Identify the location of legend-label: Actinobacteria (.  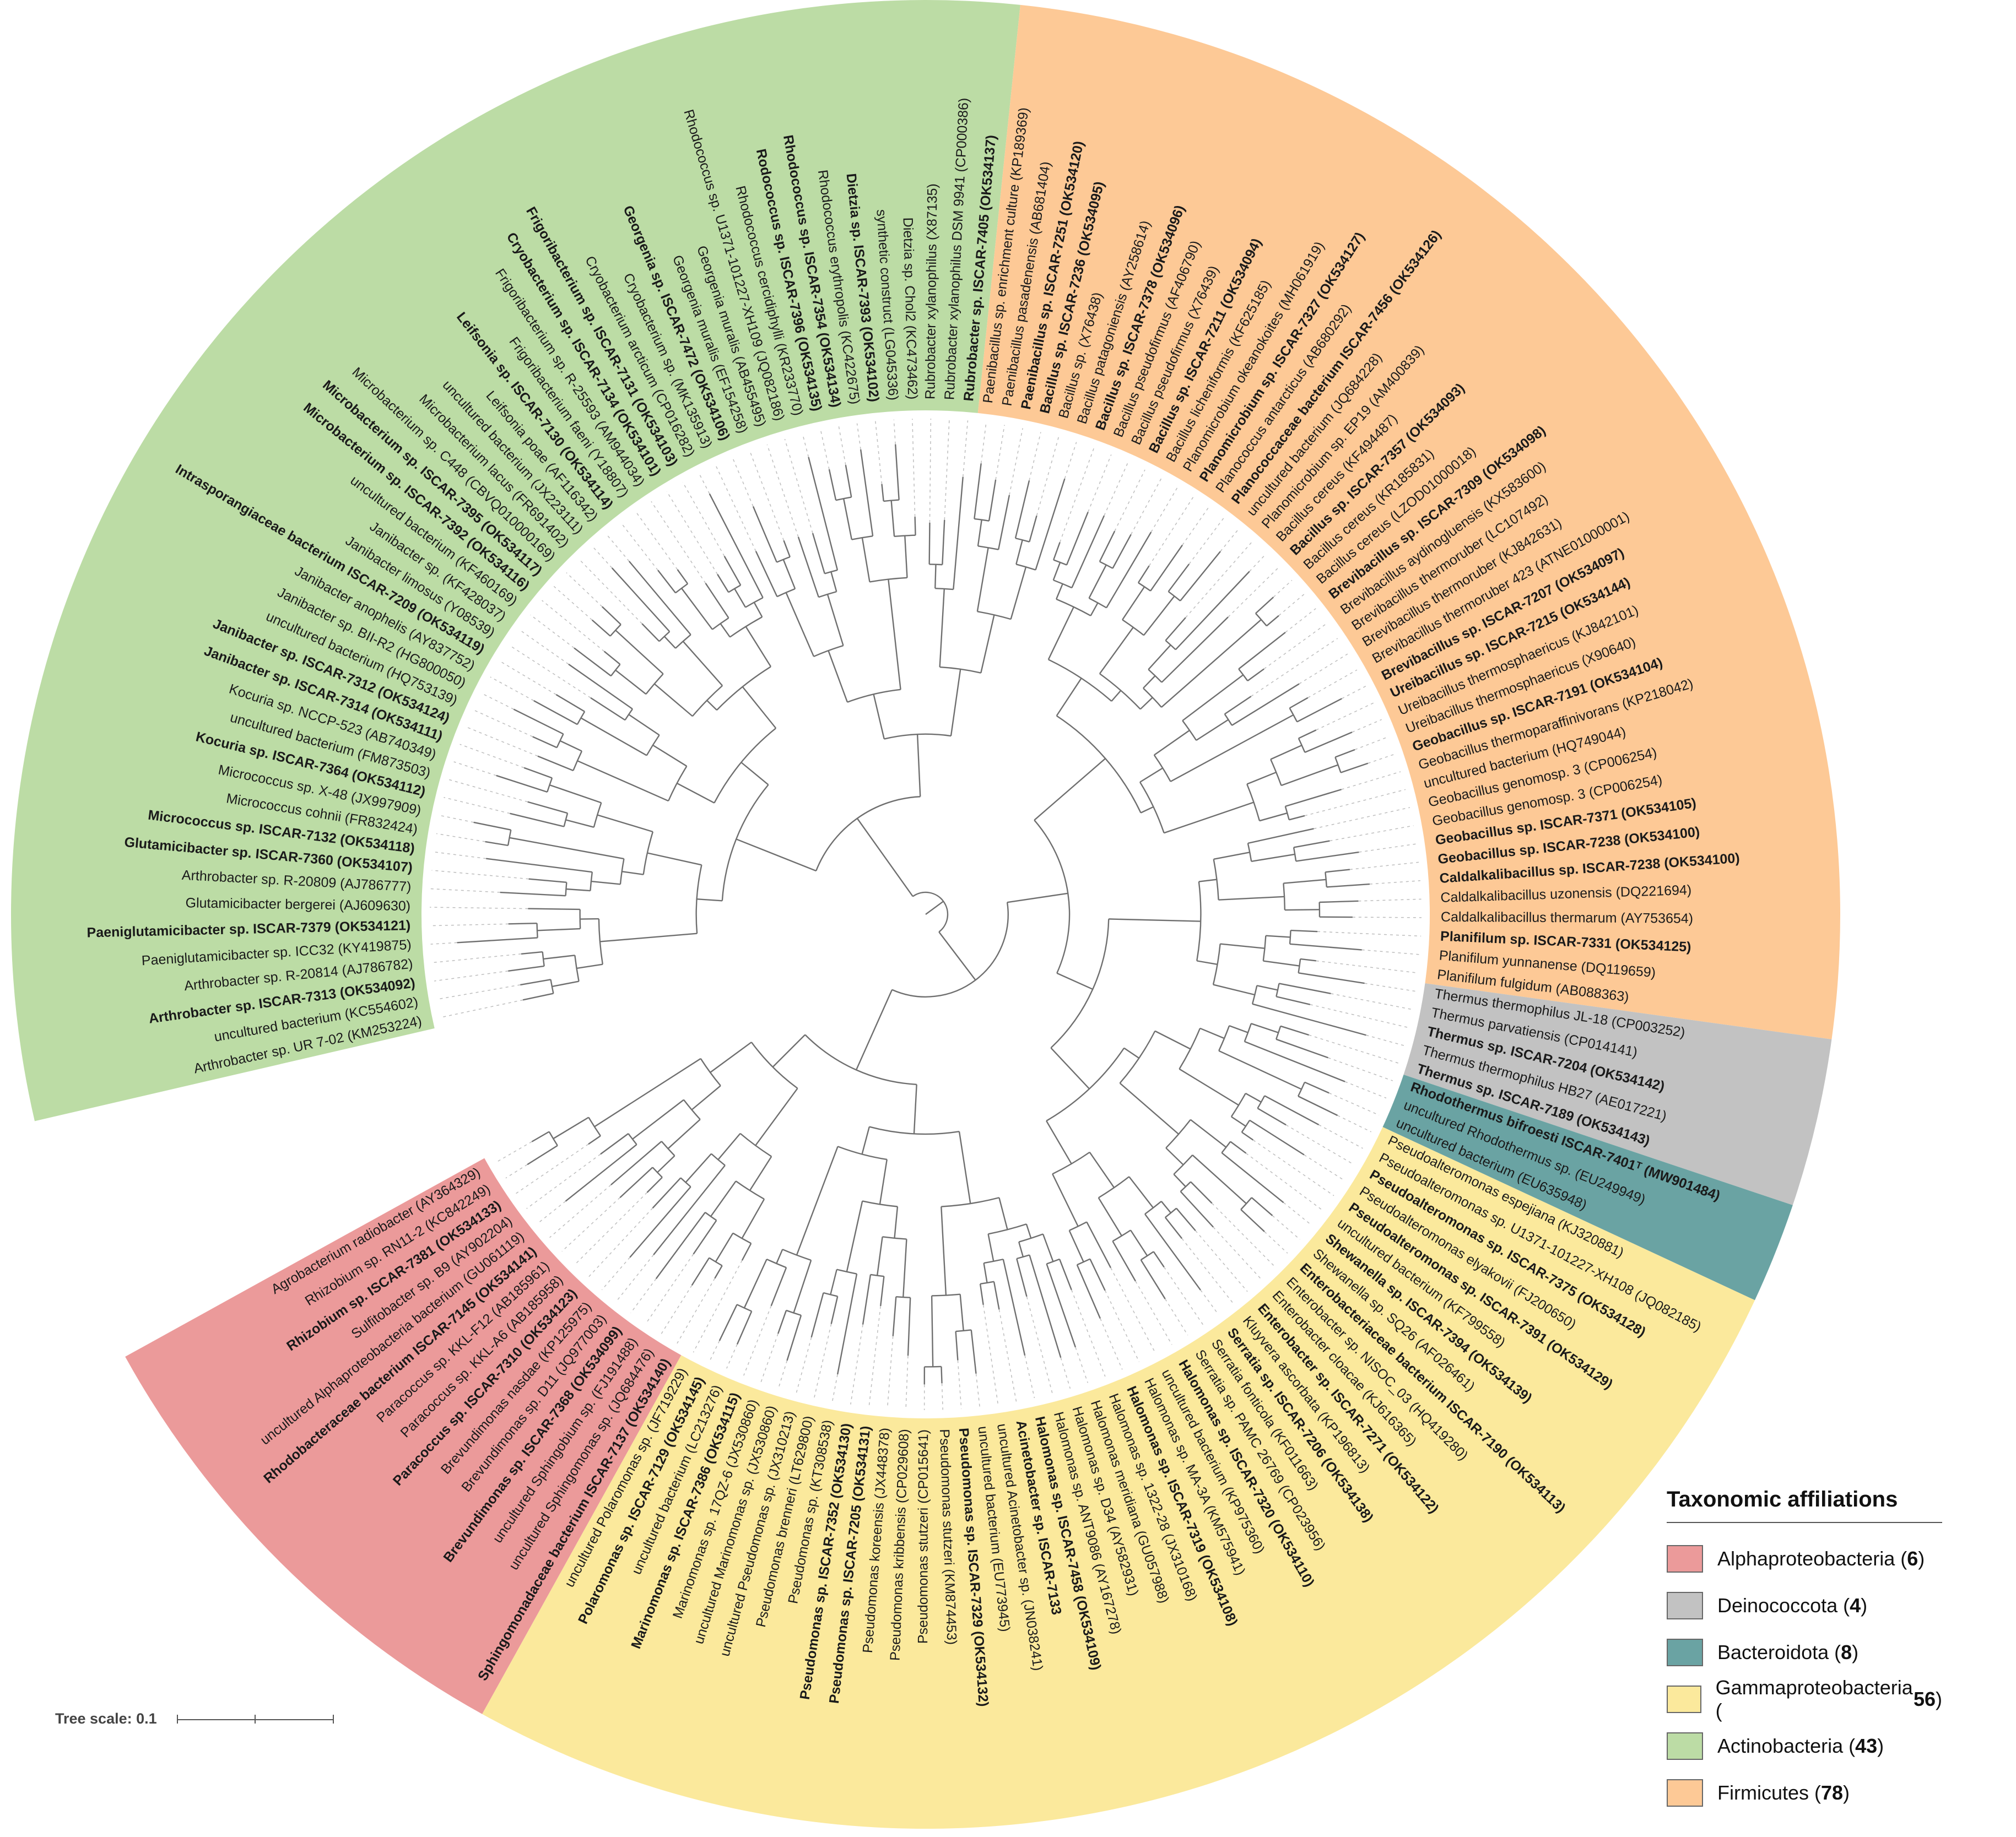
(1787, 1745).